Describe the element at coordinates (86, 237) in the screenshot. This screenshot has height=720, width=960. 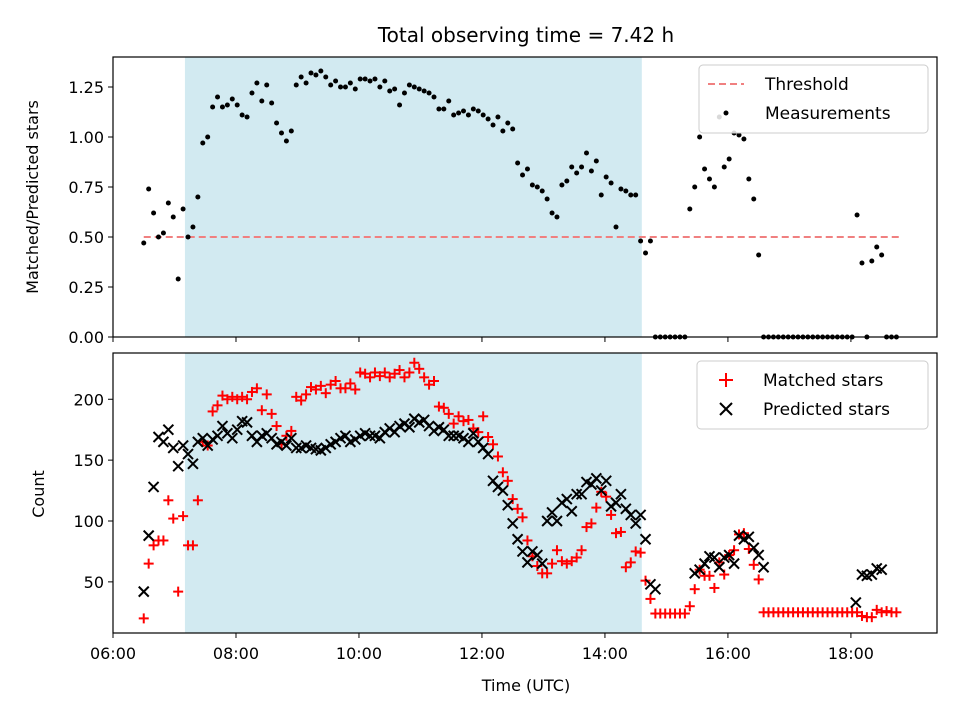
I see `top-y-tick-label: 0.50` at that location.